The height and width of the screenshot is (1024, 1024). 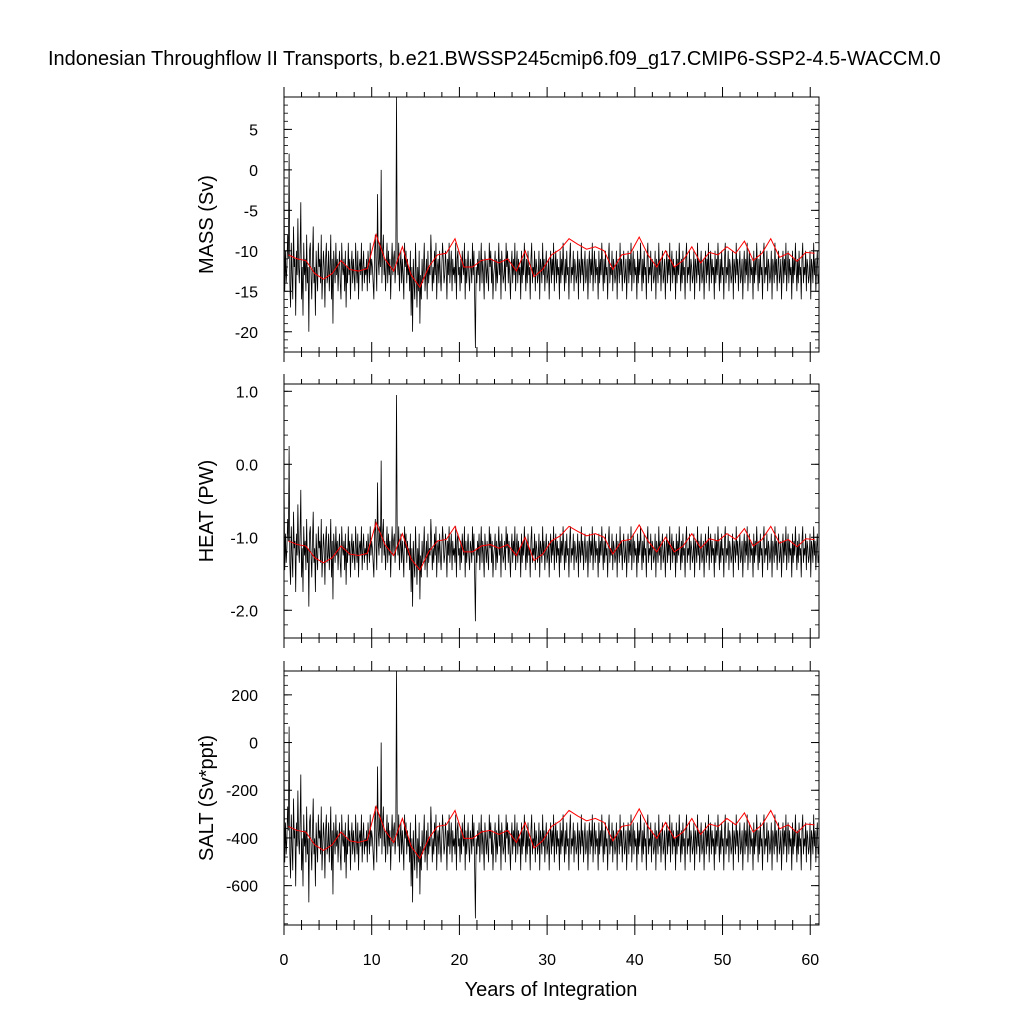 What do you see at coordinates (635, 960) in the screenshot?
I see `x-tick-label: 40` at bounding box center [635, 960].